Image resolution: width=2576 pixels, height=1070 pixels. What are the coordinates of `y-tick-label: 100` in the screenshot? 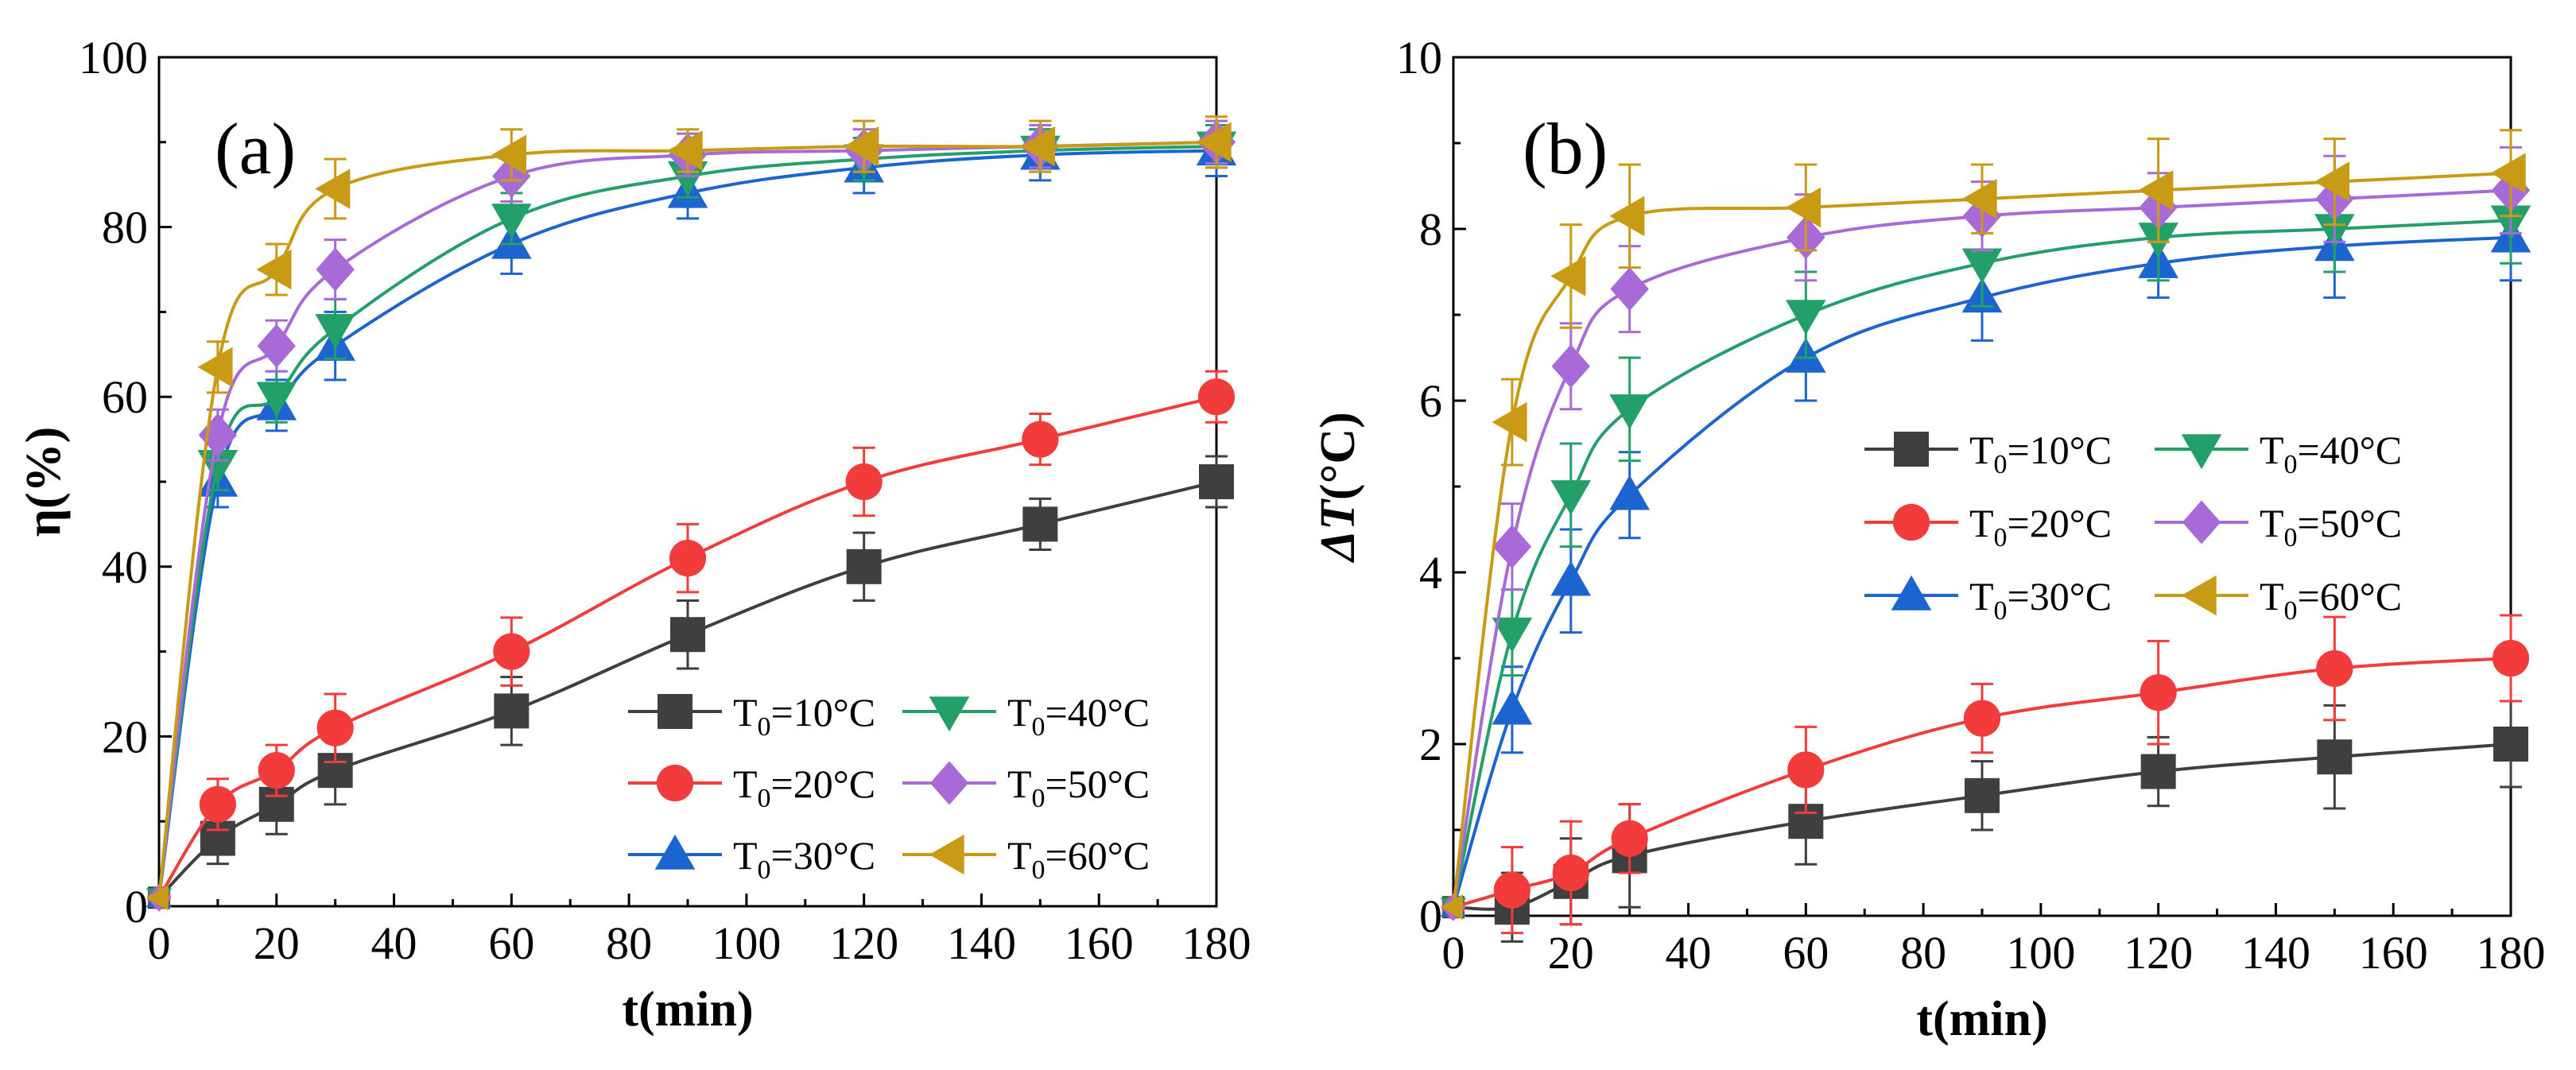 It's located at (114, 57).